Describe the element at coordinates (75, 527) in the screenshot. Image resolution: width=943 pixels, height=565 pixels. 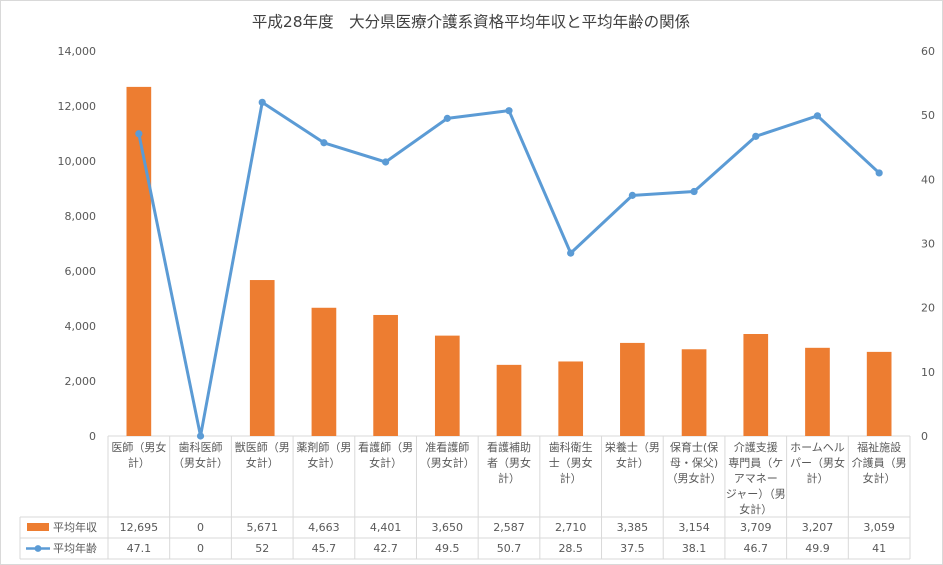
I see `legend-label-bar: 平均年収` at that location.